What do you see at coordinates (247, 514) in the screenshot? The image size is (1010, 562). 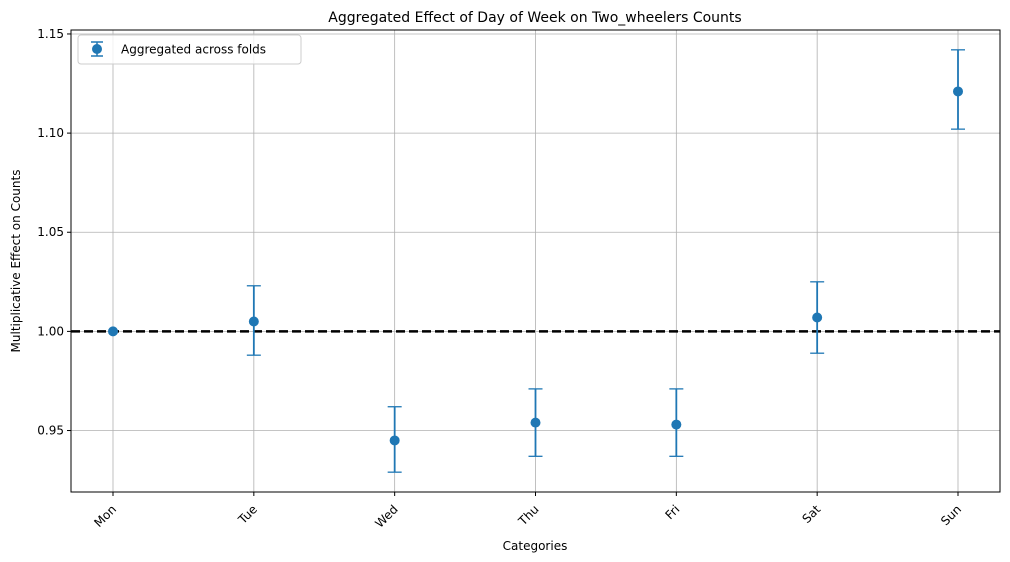 I see `x-tick-label-tue: Tue` at bounding box center [247, 514].